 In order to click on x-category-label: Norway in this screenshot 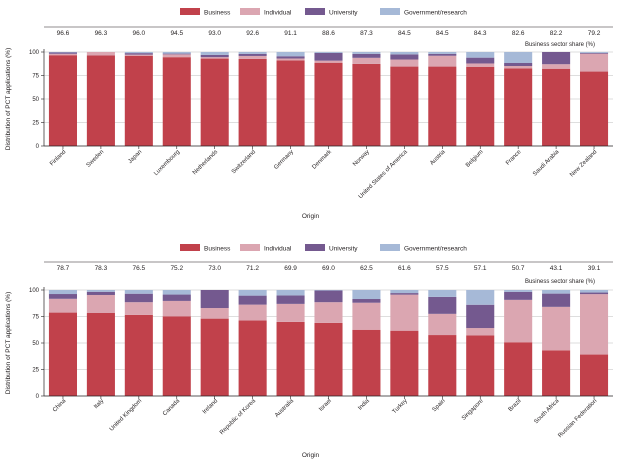, I will do `click(361, 158)`.